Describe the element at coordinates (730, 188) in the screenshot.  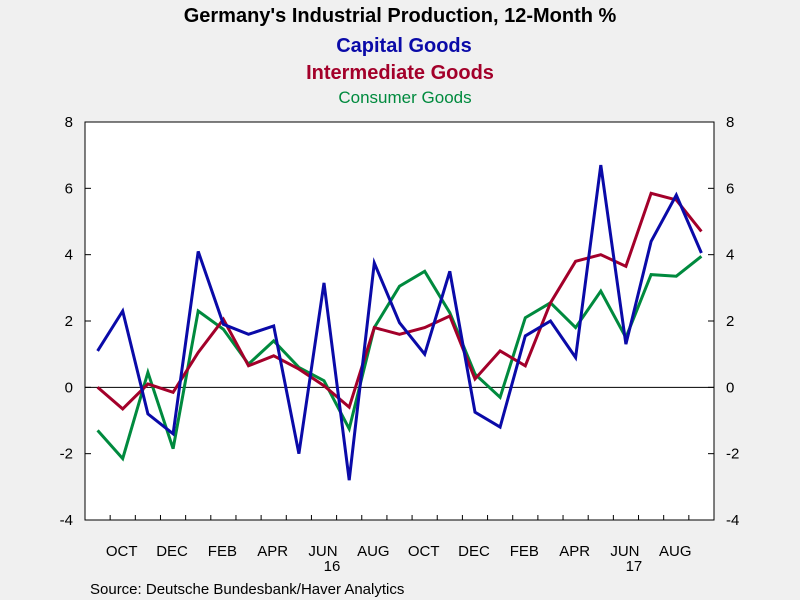
I see `y-tick-label-right: 6` at that location.